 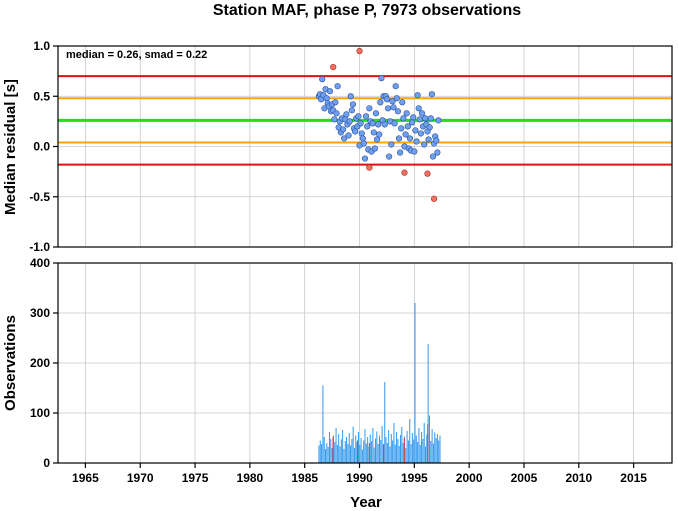 I want to click on y-tick-label: -0.5, so click(x=39, y=197).